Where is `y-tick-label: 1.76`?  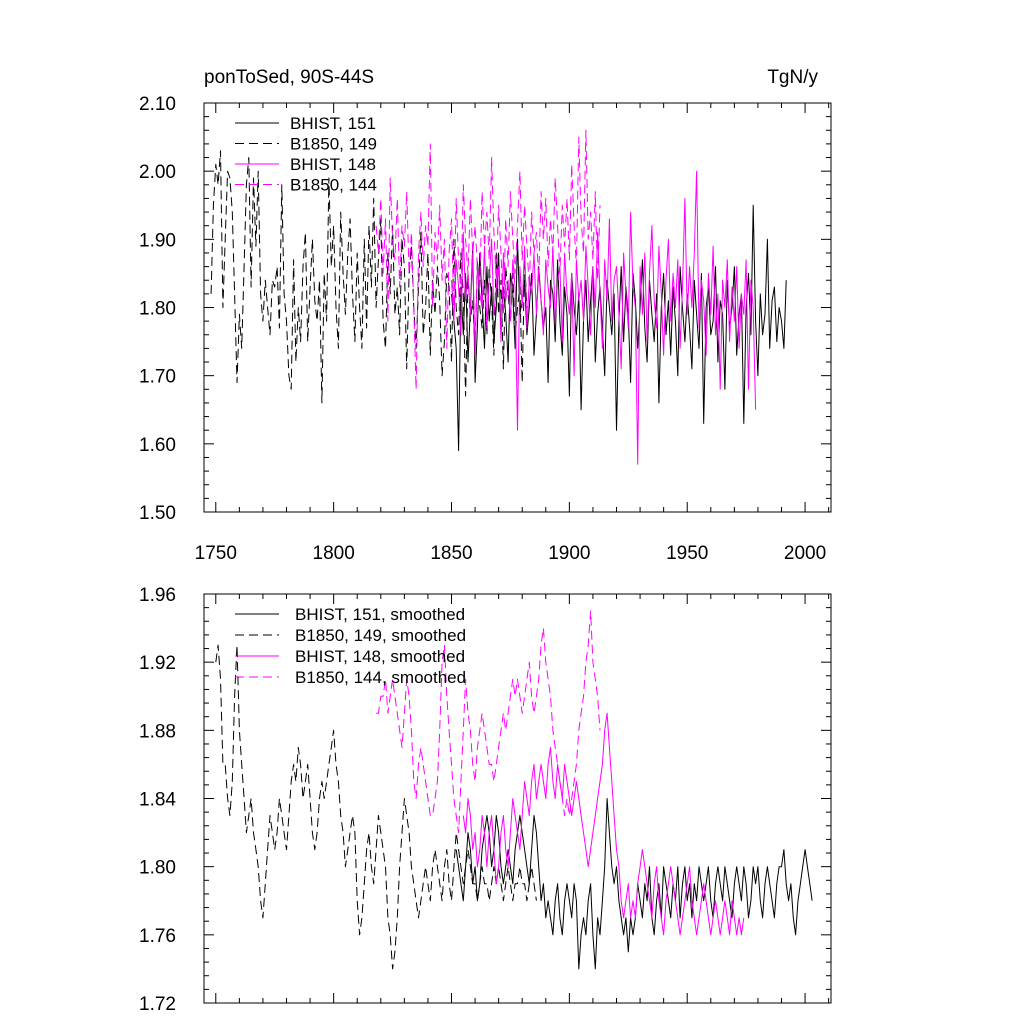 y-tick-label: 1.76 is located at coordinates (157, 936).